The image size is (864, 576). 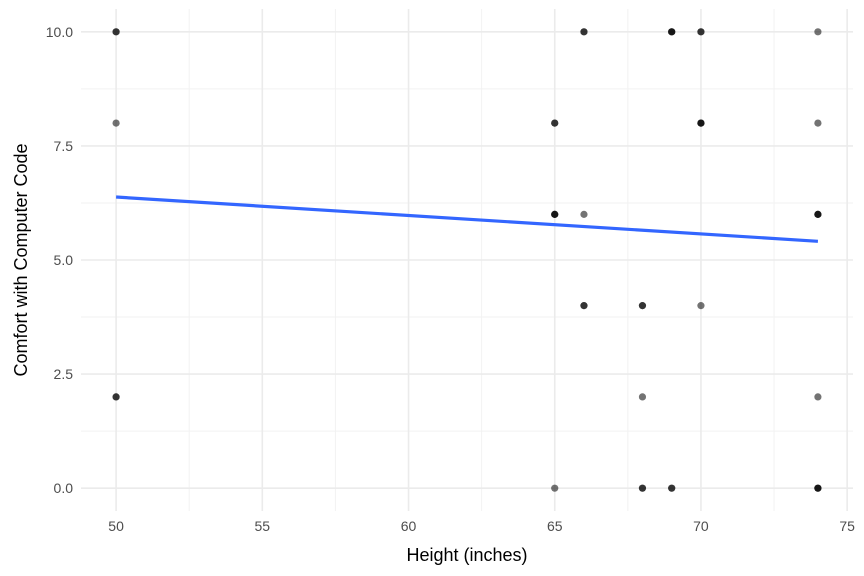 I want to click on y-axis-title: Comfort with Computer Code, so click(x=21, y=259).